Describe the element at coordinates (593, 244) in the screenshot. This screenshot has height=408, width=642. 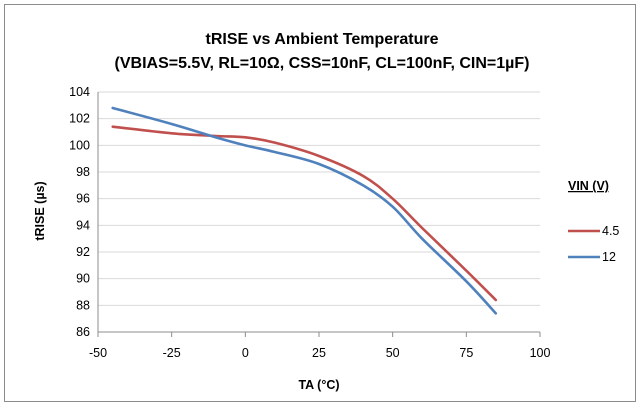
I see `legend-items: 4.5 12` at that location.